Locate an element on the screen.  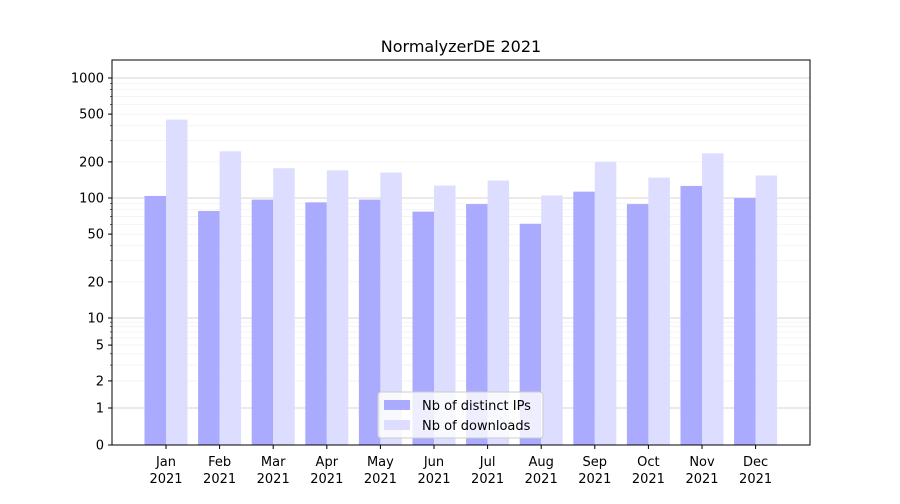
x-tick-label-month: Aug is located at coordinates (541, 462).